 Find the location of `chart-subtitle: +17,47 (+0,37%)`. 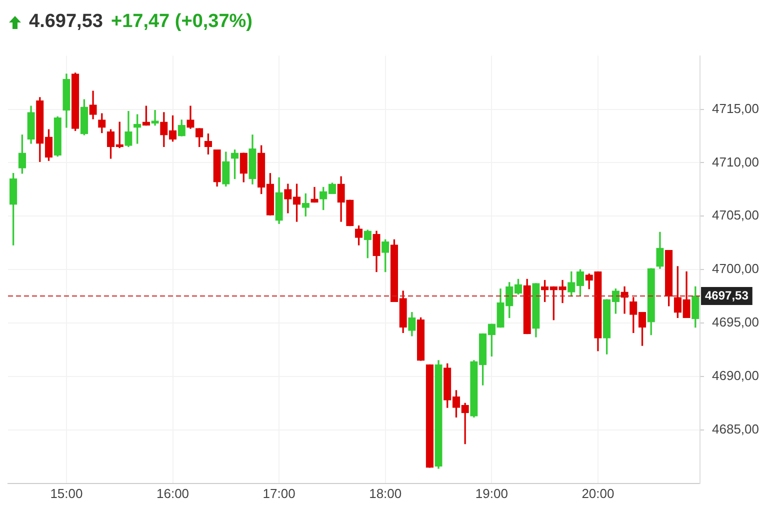

chart-subtitle: +17,47 (+0,37%) is located at coordinates (181, 22).